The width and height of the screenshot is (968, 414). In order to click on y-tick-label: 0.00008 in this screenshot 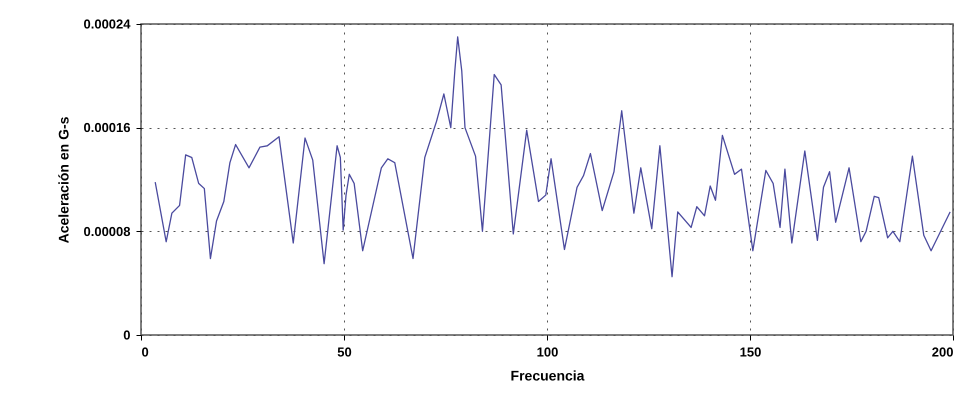, I will do `click(107, 231)`.